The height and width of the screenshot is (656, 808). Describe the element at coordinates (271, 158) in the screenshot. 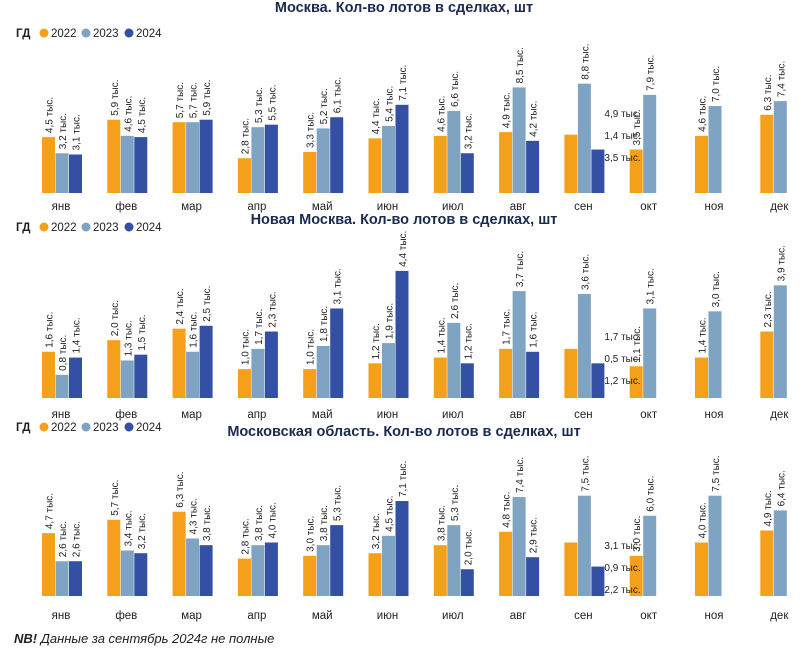

I see `chart-1-bar-2024-апр` at that location.